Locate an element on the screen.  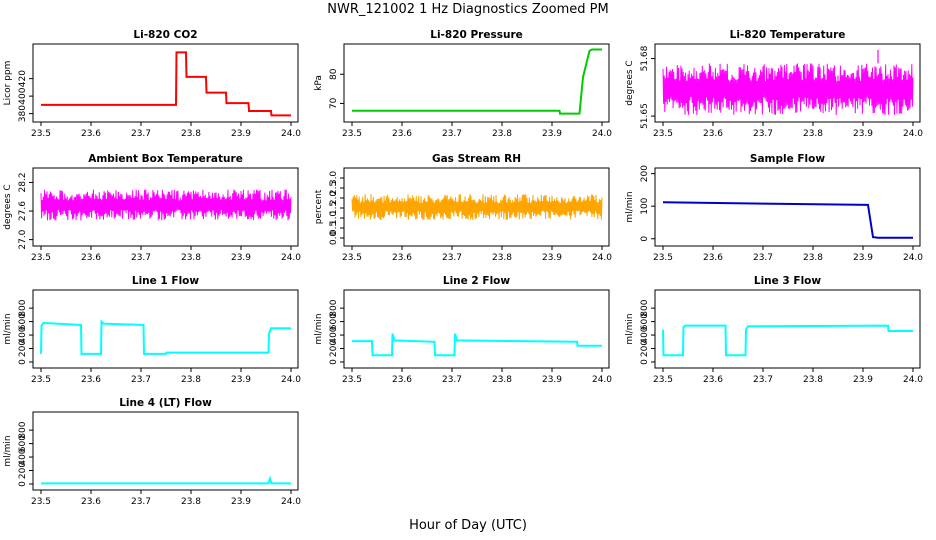
panel-6-ytick-label-1: 200 is located at coordinates (23, 348).